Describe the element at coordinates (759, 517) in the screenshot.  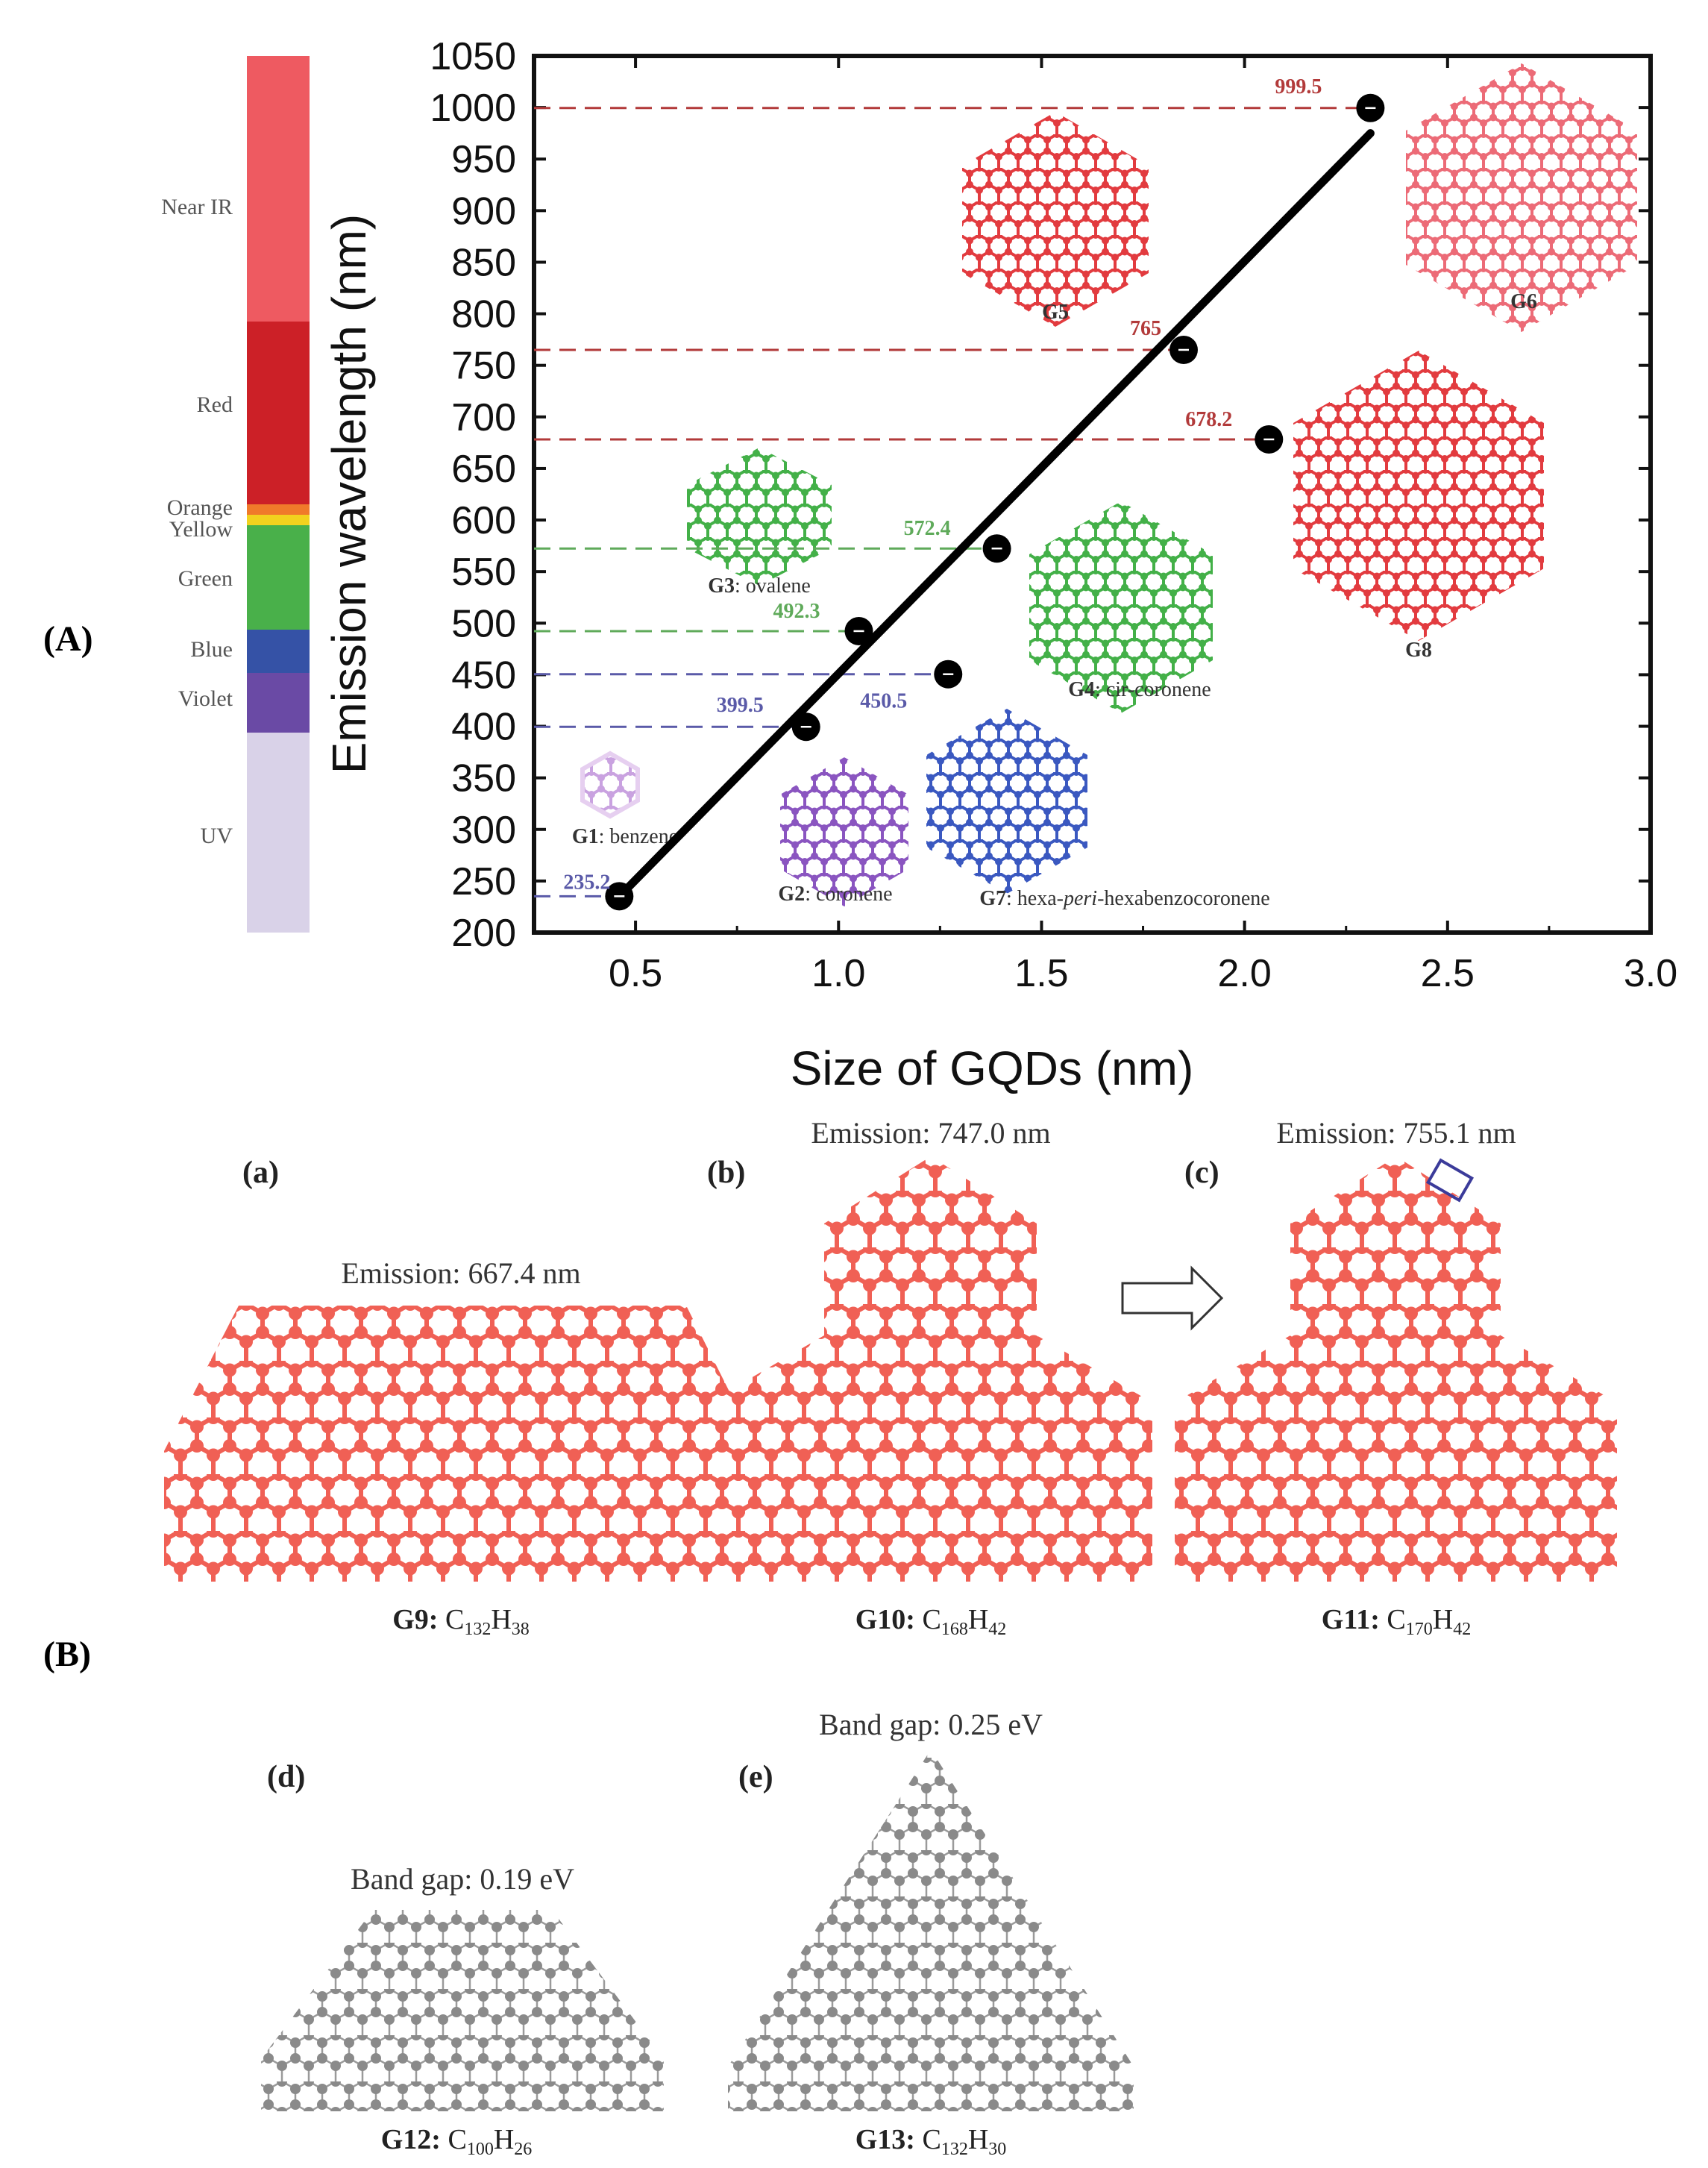
I see `molecule-g3-structure` at that location.